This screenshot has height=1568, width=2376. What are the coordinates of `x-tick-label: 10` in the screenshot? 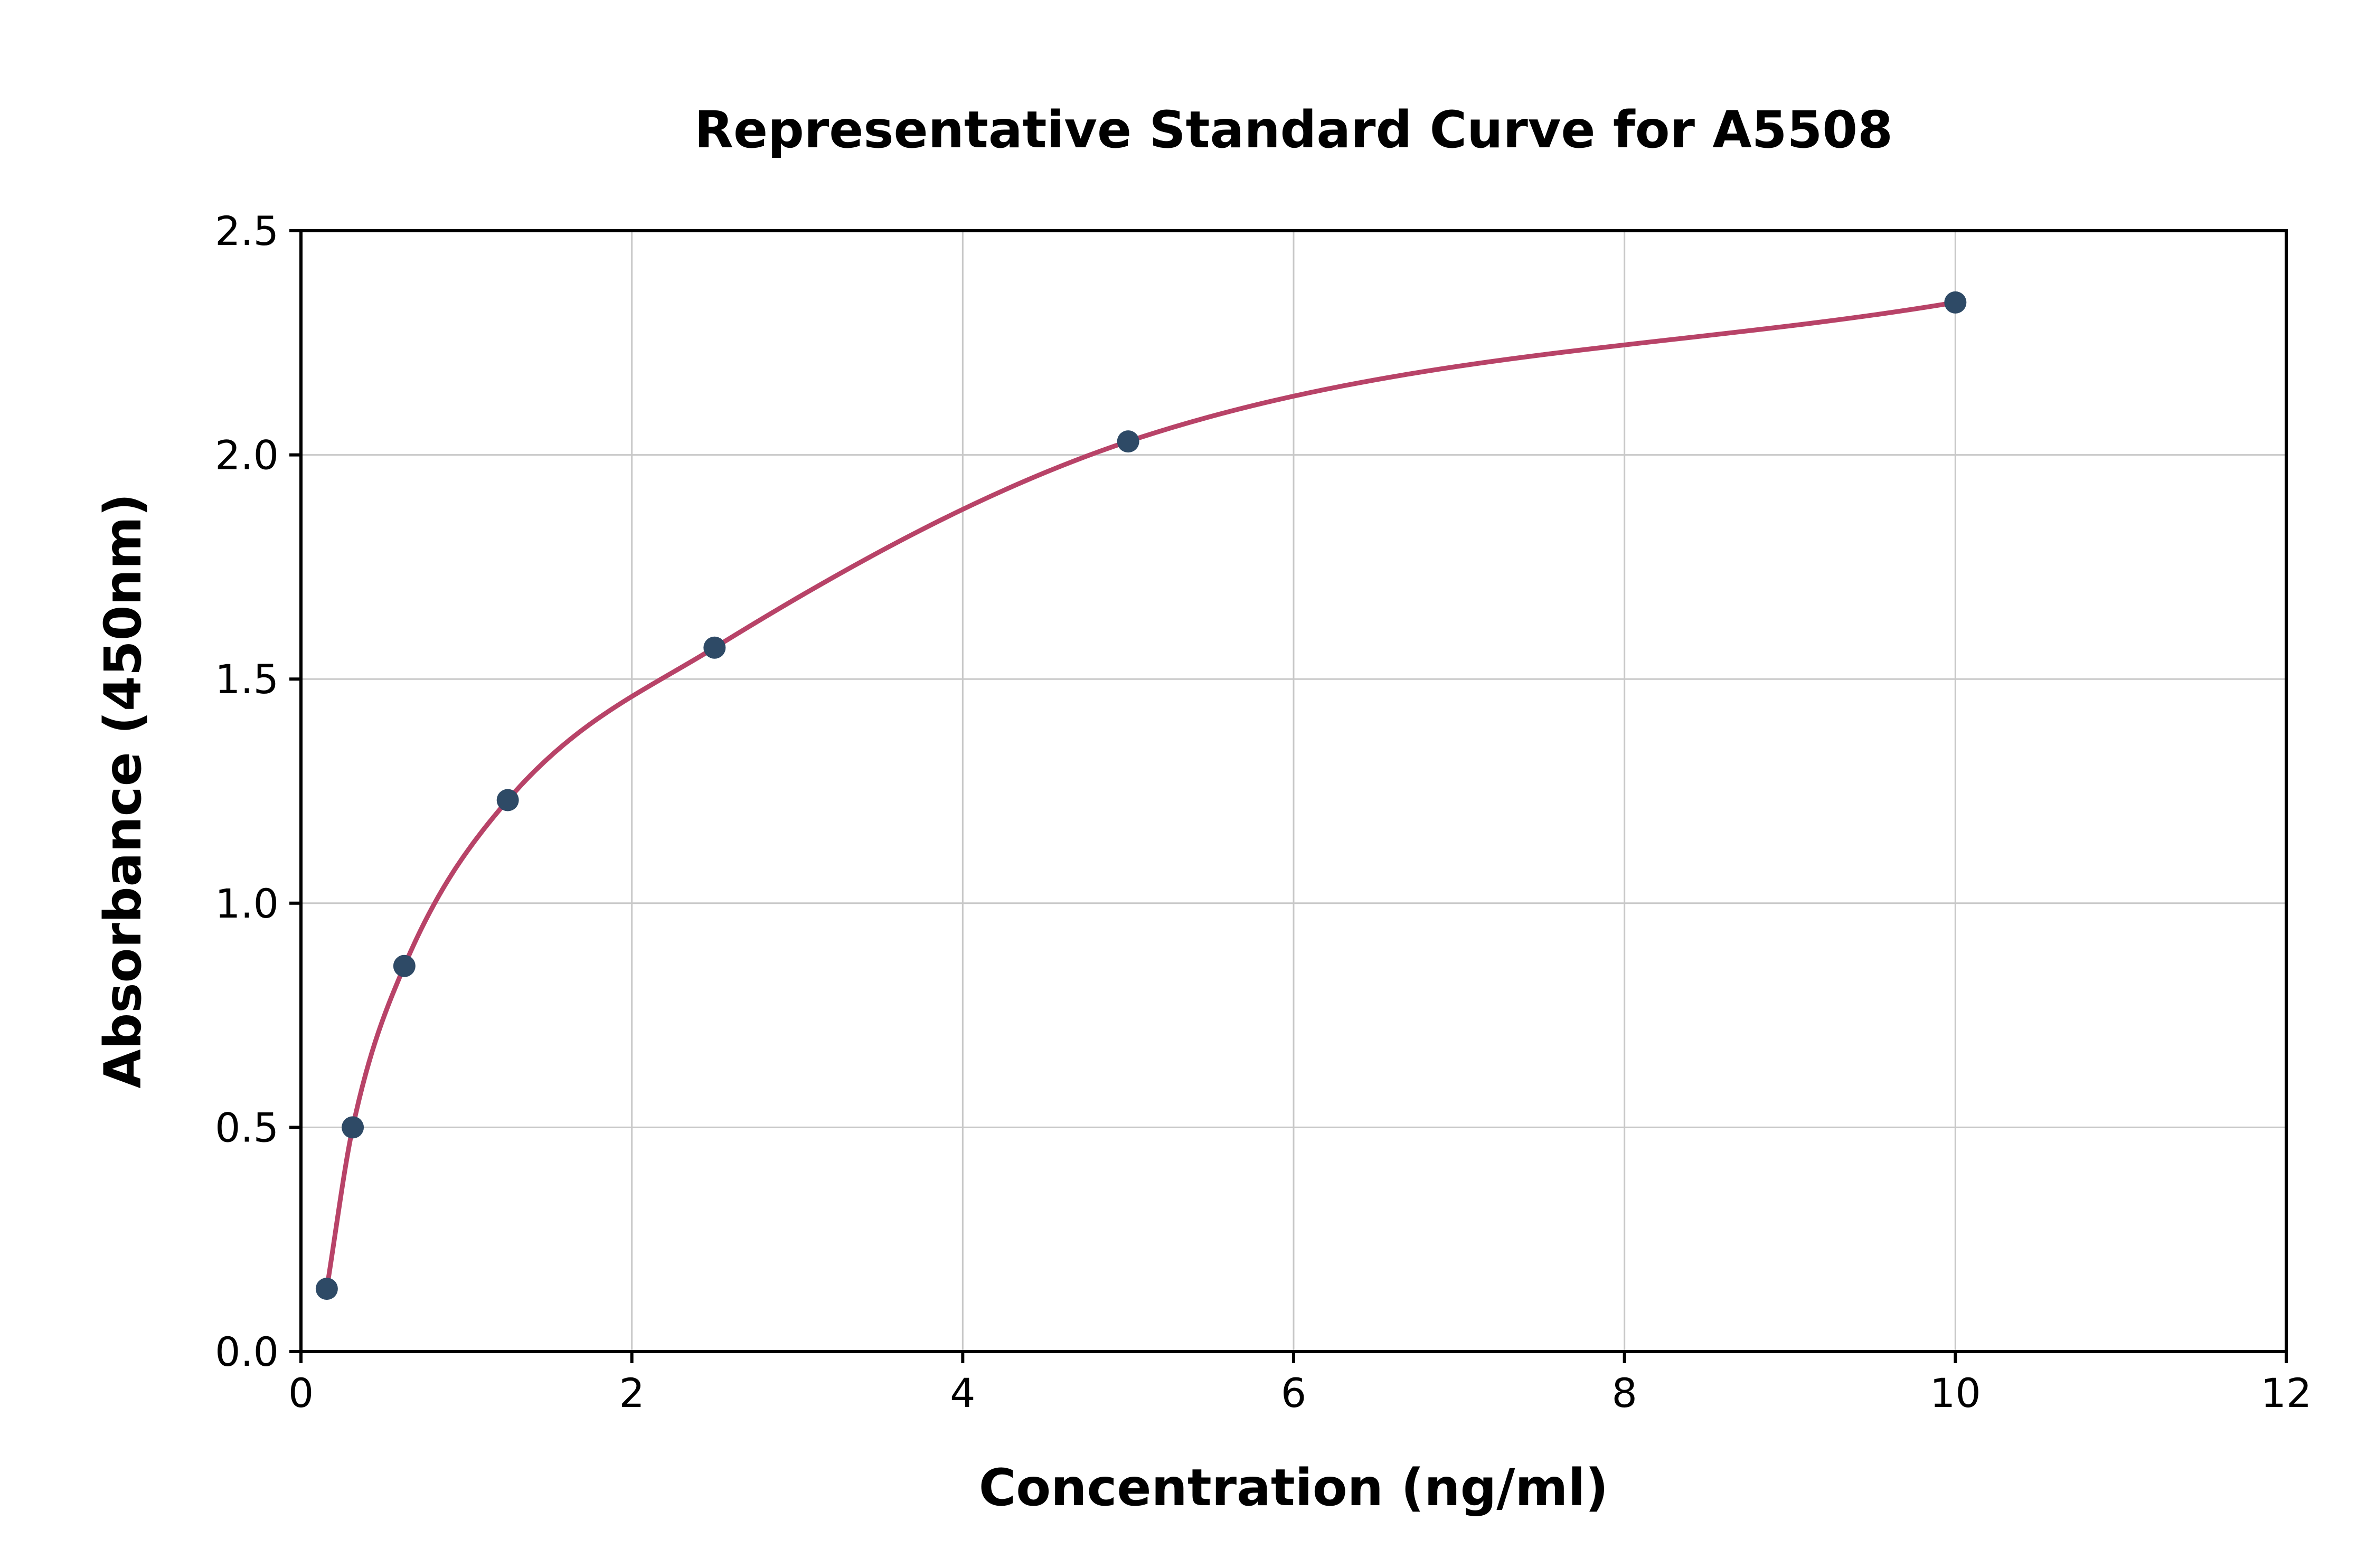 It's located at (1956, 1392).